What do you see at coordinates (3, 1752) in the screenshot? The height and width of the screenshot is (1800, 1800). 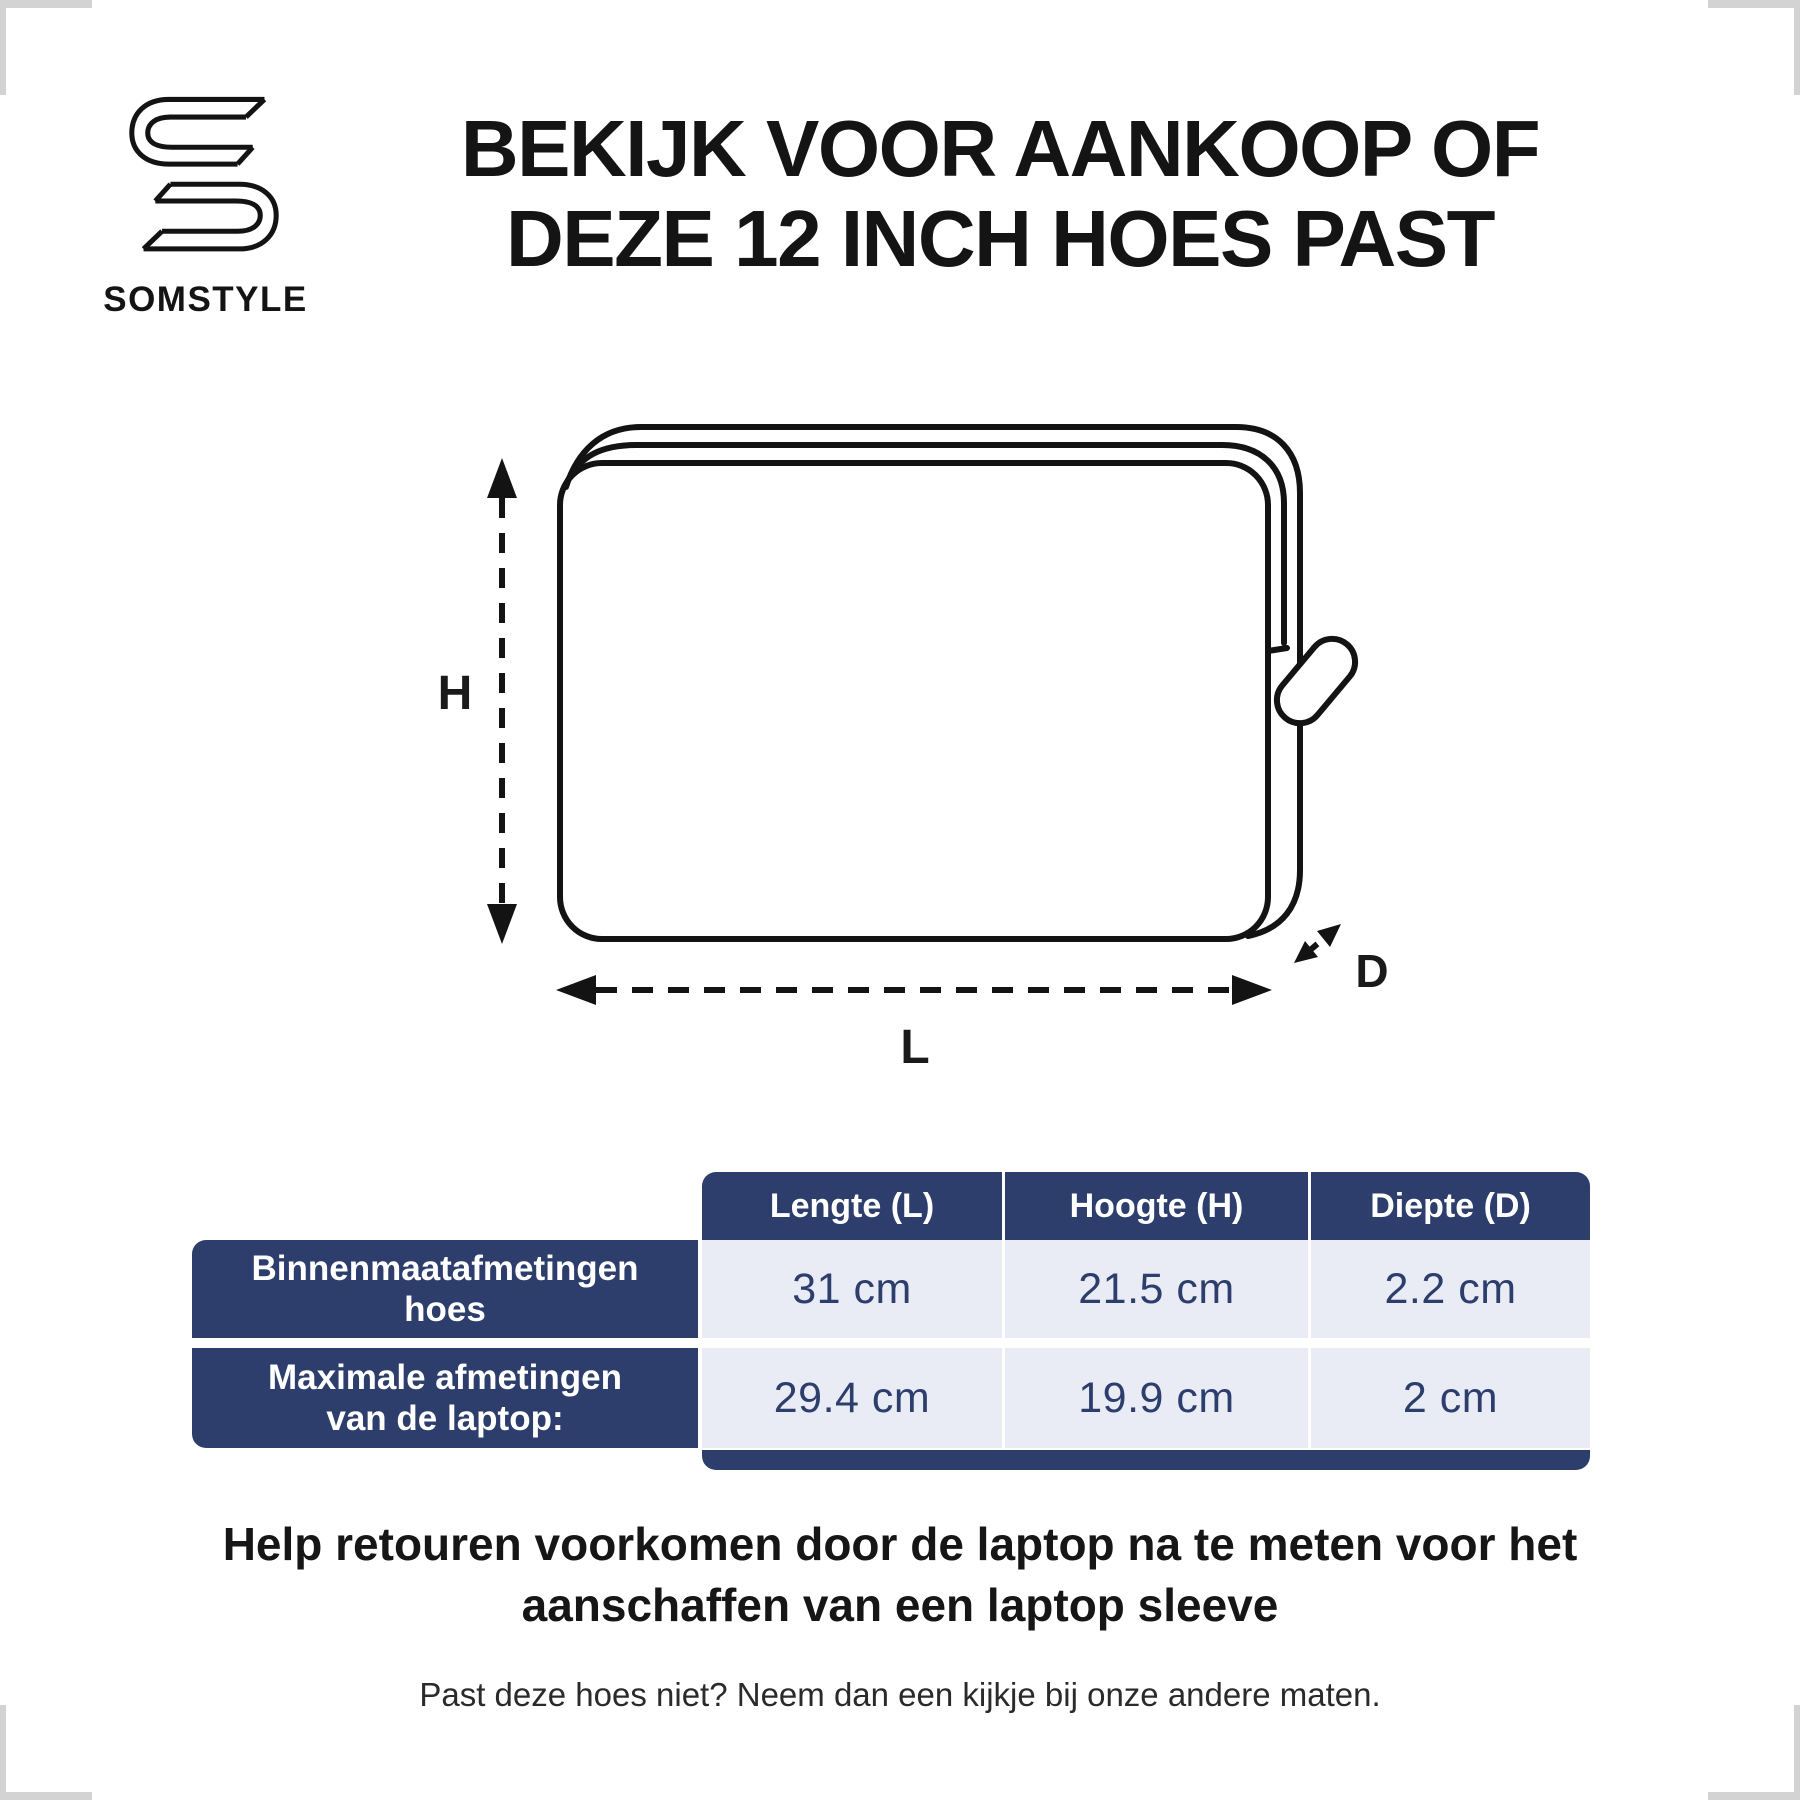 I see `frame-corner-bottom-left-v` at bounding box center [3, 1752].